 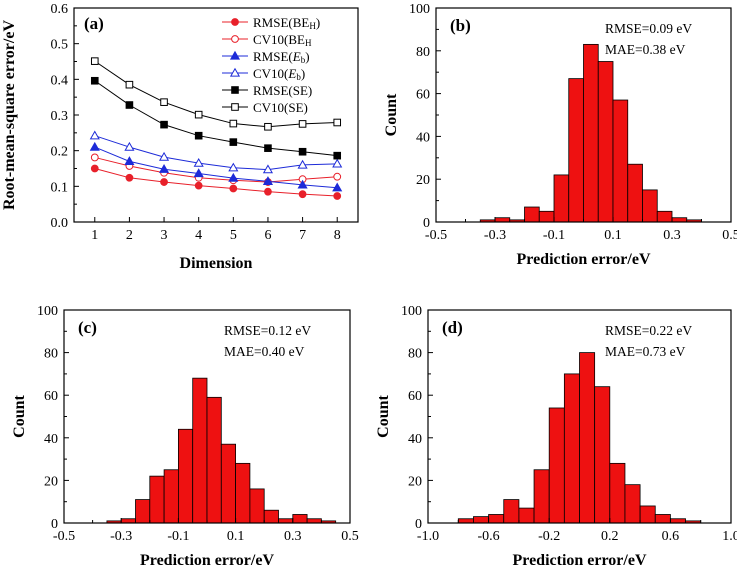 I want to click on legend-label: RMSE(Eb), so click(x=281, y=57).